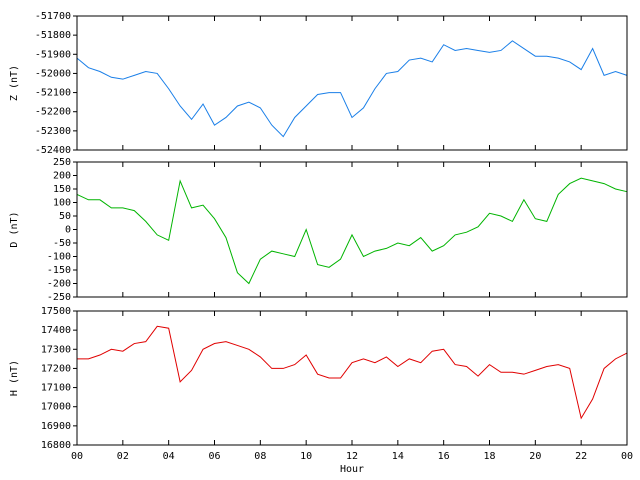 This screenshot has height=480, width=640. What do you see at coordinates (53, 54) in the screenshot?
I see `y-tick-label: -51900` at bounding box center [53, 54].